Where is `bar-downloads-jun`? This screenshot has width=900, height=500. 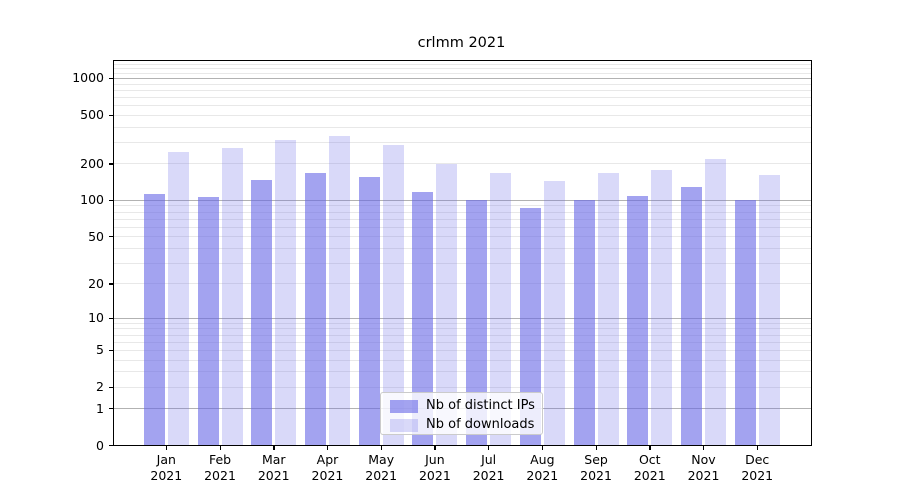 bar-downloads-jun is located at coordinates (447, 305).